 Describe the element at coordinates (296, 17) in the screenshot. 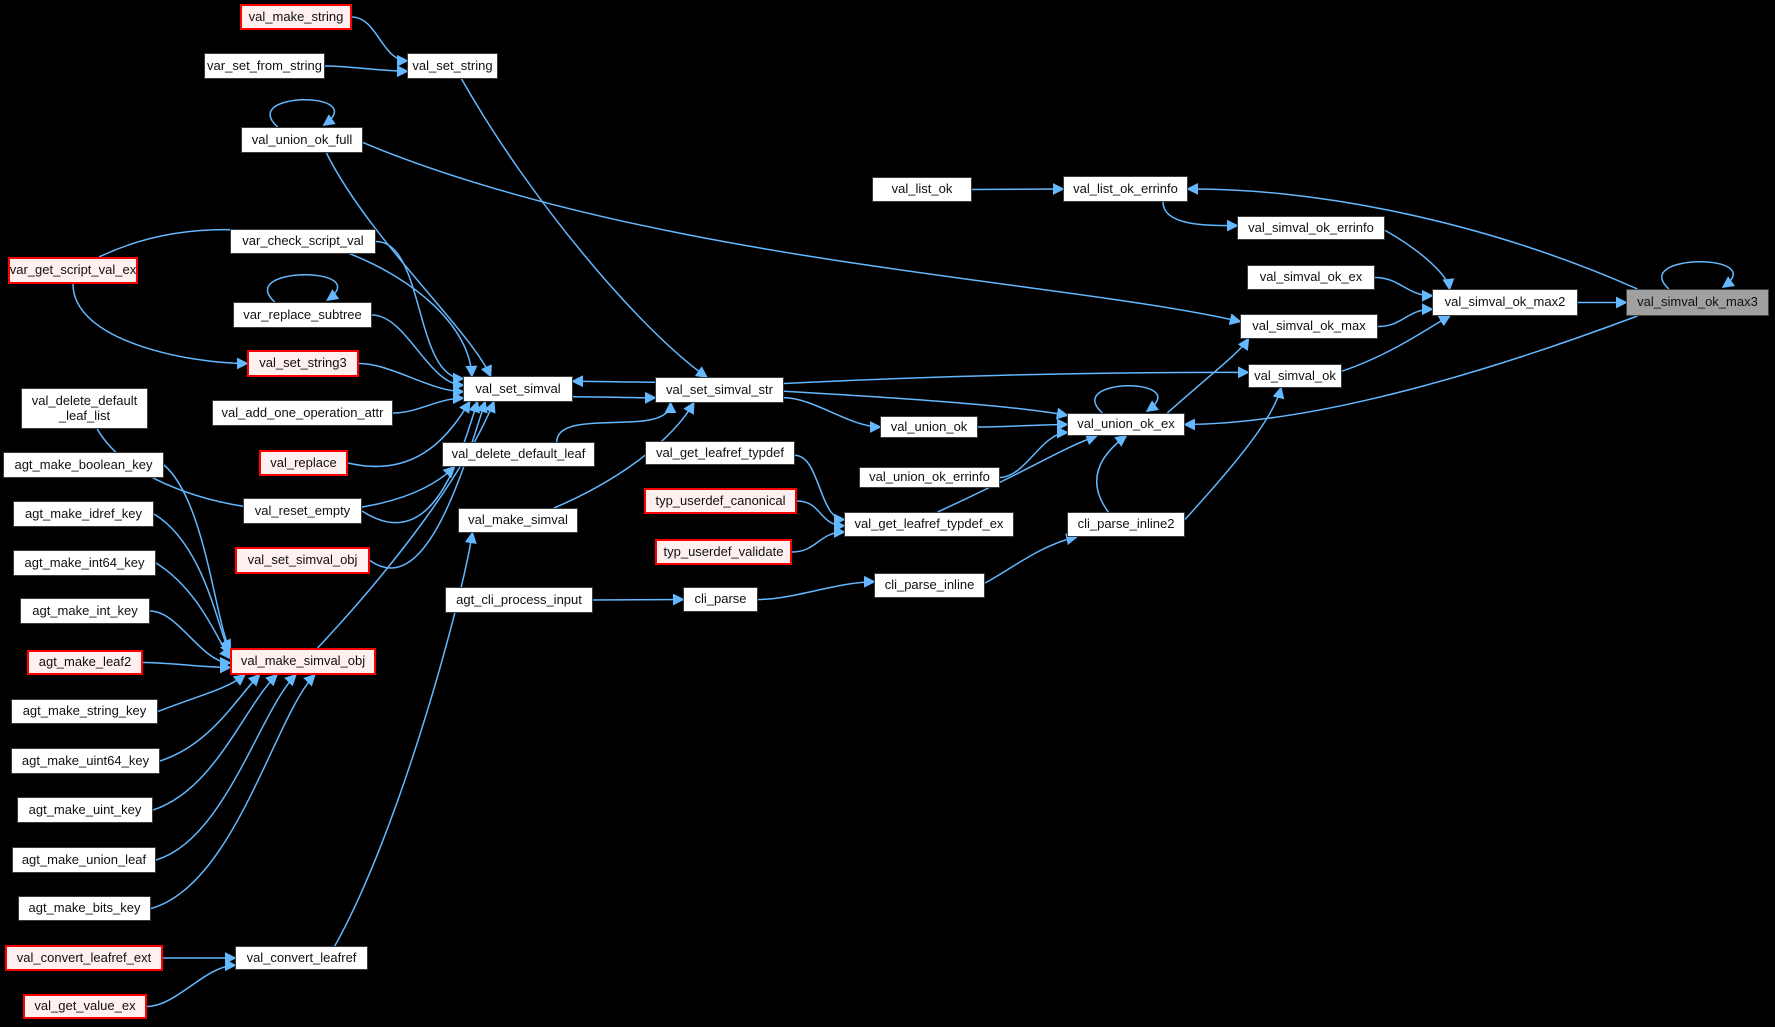

I see `node-val_make_string: val_make_string` at that location.